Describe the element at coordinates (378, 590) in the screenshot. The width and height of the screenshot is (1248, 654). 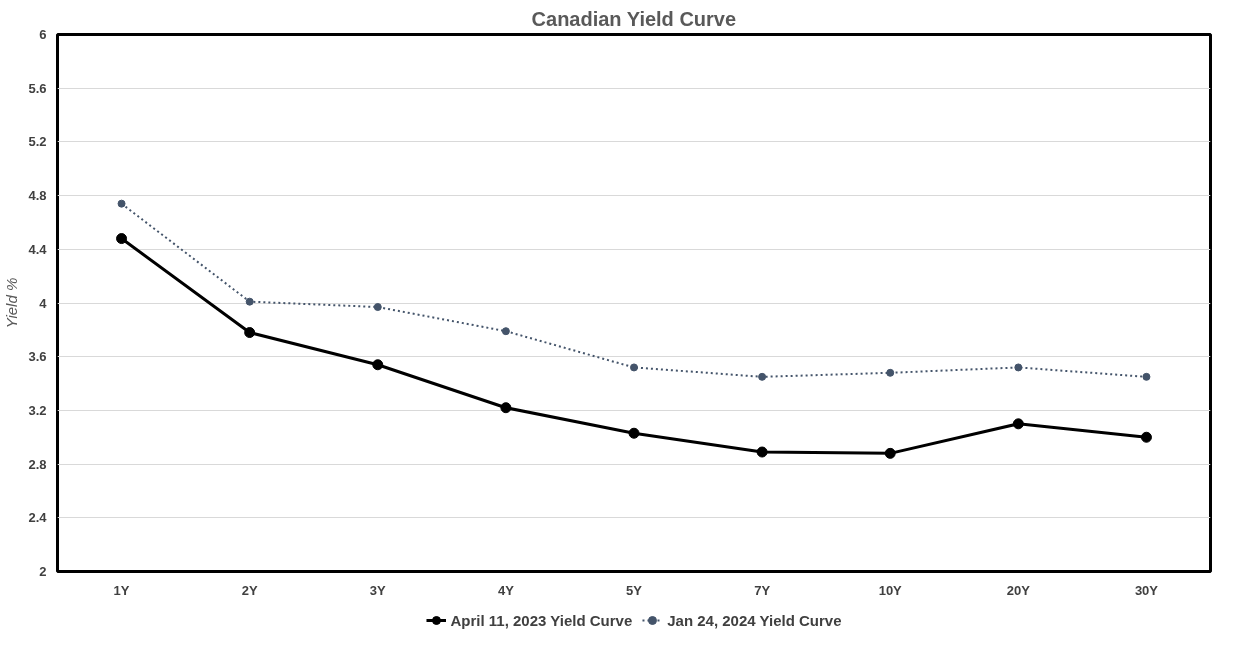
I see `x-tick-label: 3Y` at that location.